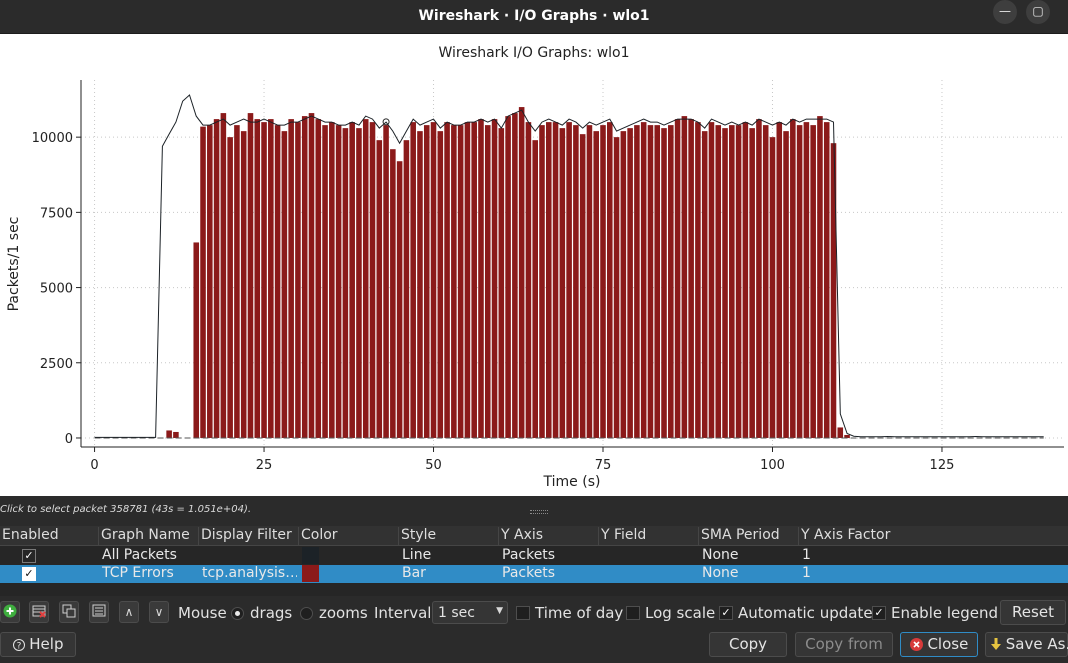 This screenshot has width=1068, height=663. I want to click on time-of-day-checkbox, so click(523, 613).